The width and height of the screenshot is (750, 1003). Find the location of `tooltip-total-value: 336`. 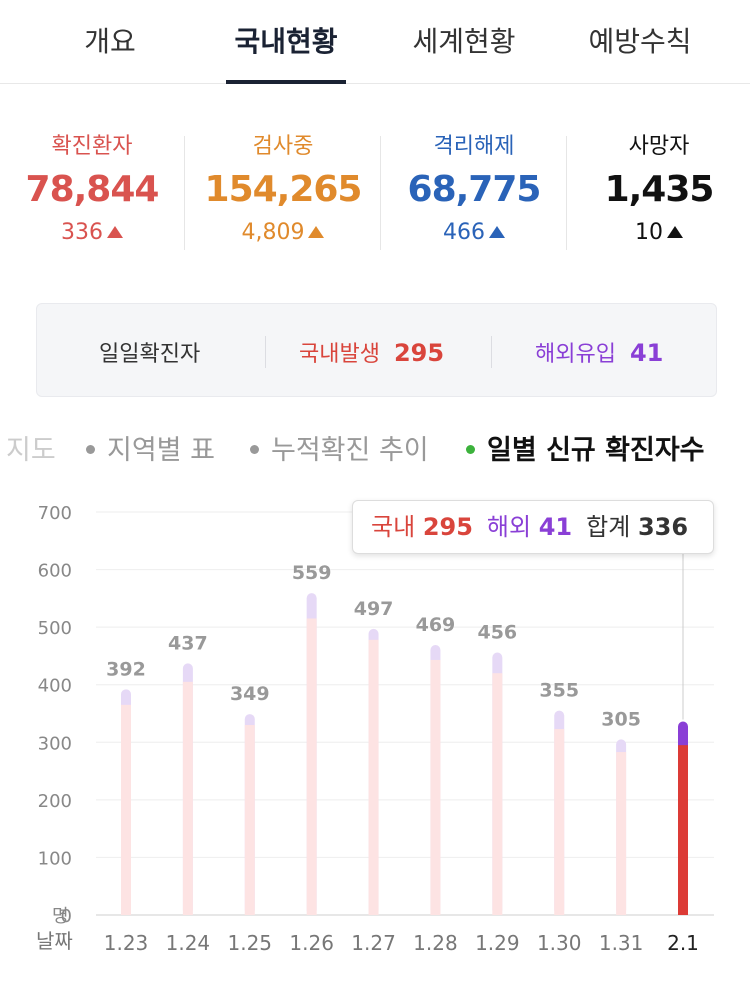

tooltip-total-value: 336 is located at coordinates (663, 527).